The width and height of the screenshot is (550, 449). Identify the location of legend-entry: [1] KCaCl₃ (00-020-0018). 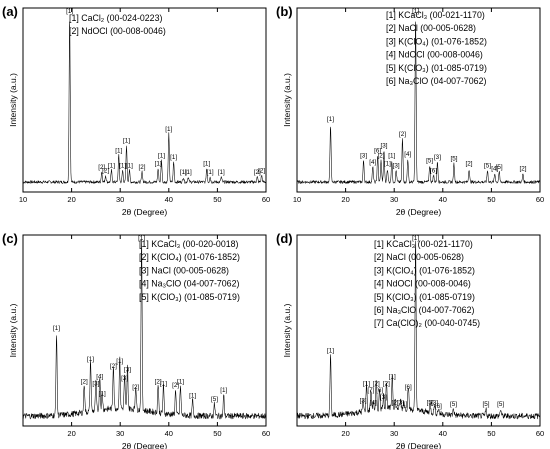
(188, 244).